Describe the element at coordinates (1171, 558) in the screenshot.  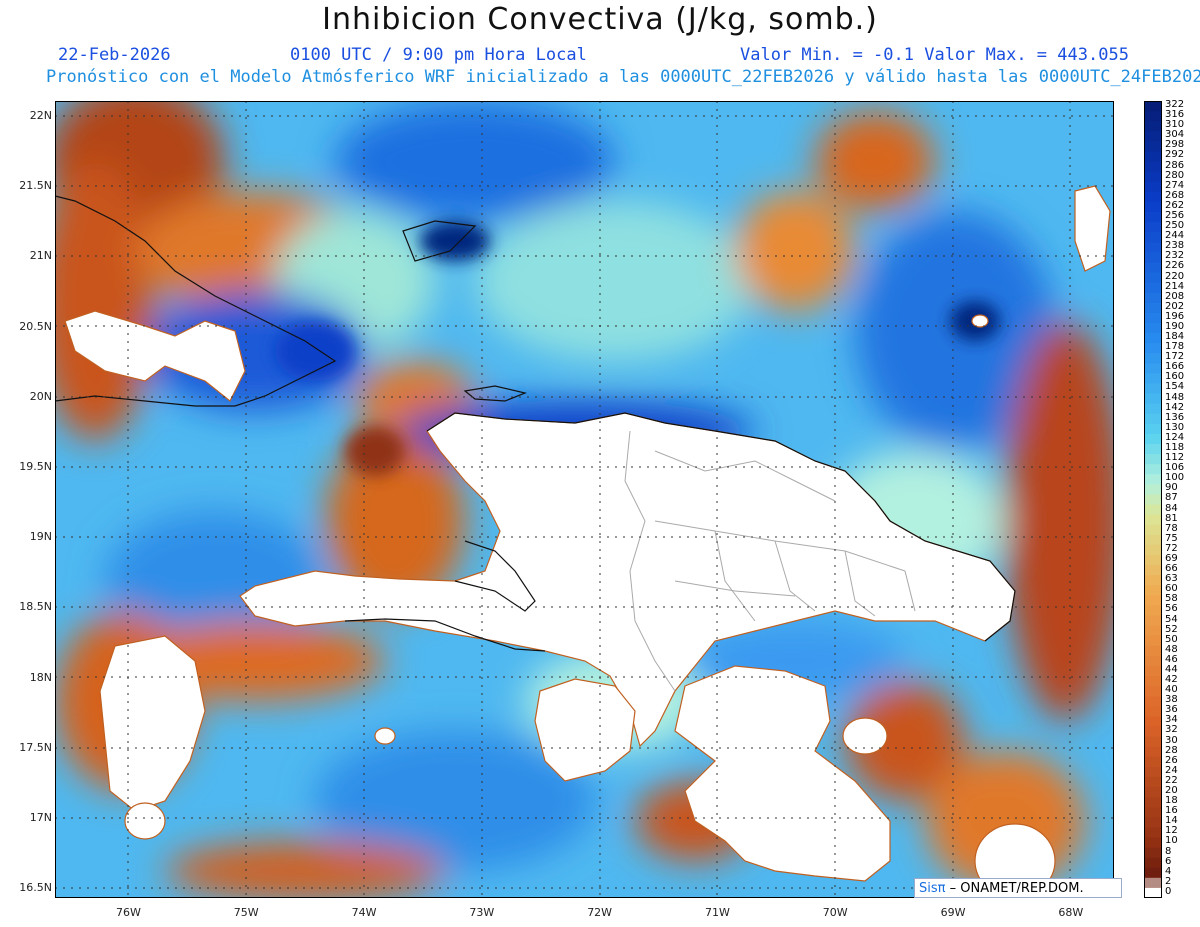
I see `colorbar-label: 69` at that location.